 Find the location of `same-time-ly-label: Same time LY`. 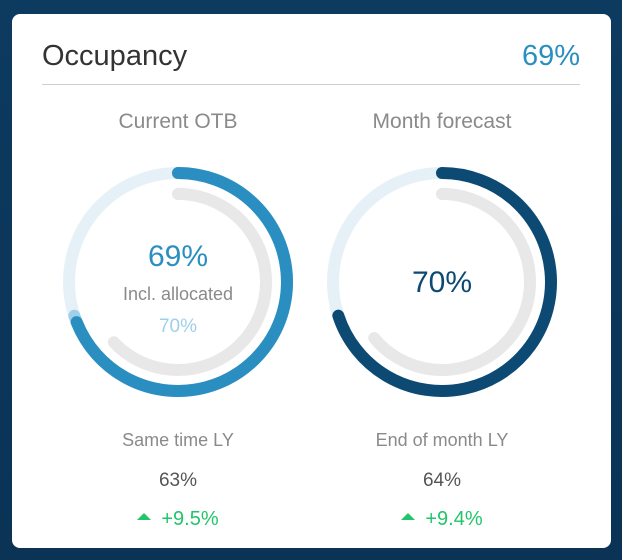

same-time-ly-label: Same time LY is located at coordinates (178, 440).